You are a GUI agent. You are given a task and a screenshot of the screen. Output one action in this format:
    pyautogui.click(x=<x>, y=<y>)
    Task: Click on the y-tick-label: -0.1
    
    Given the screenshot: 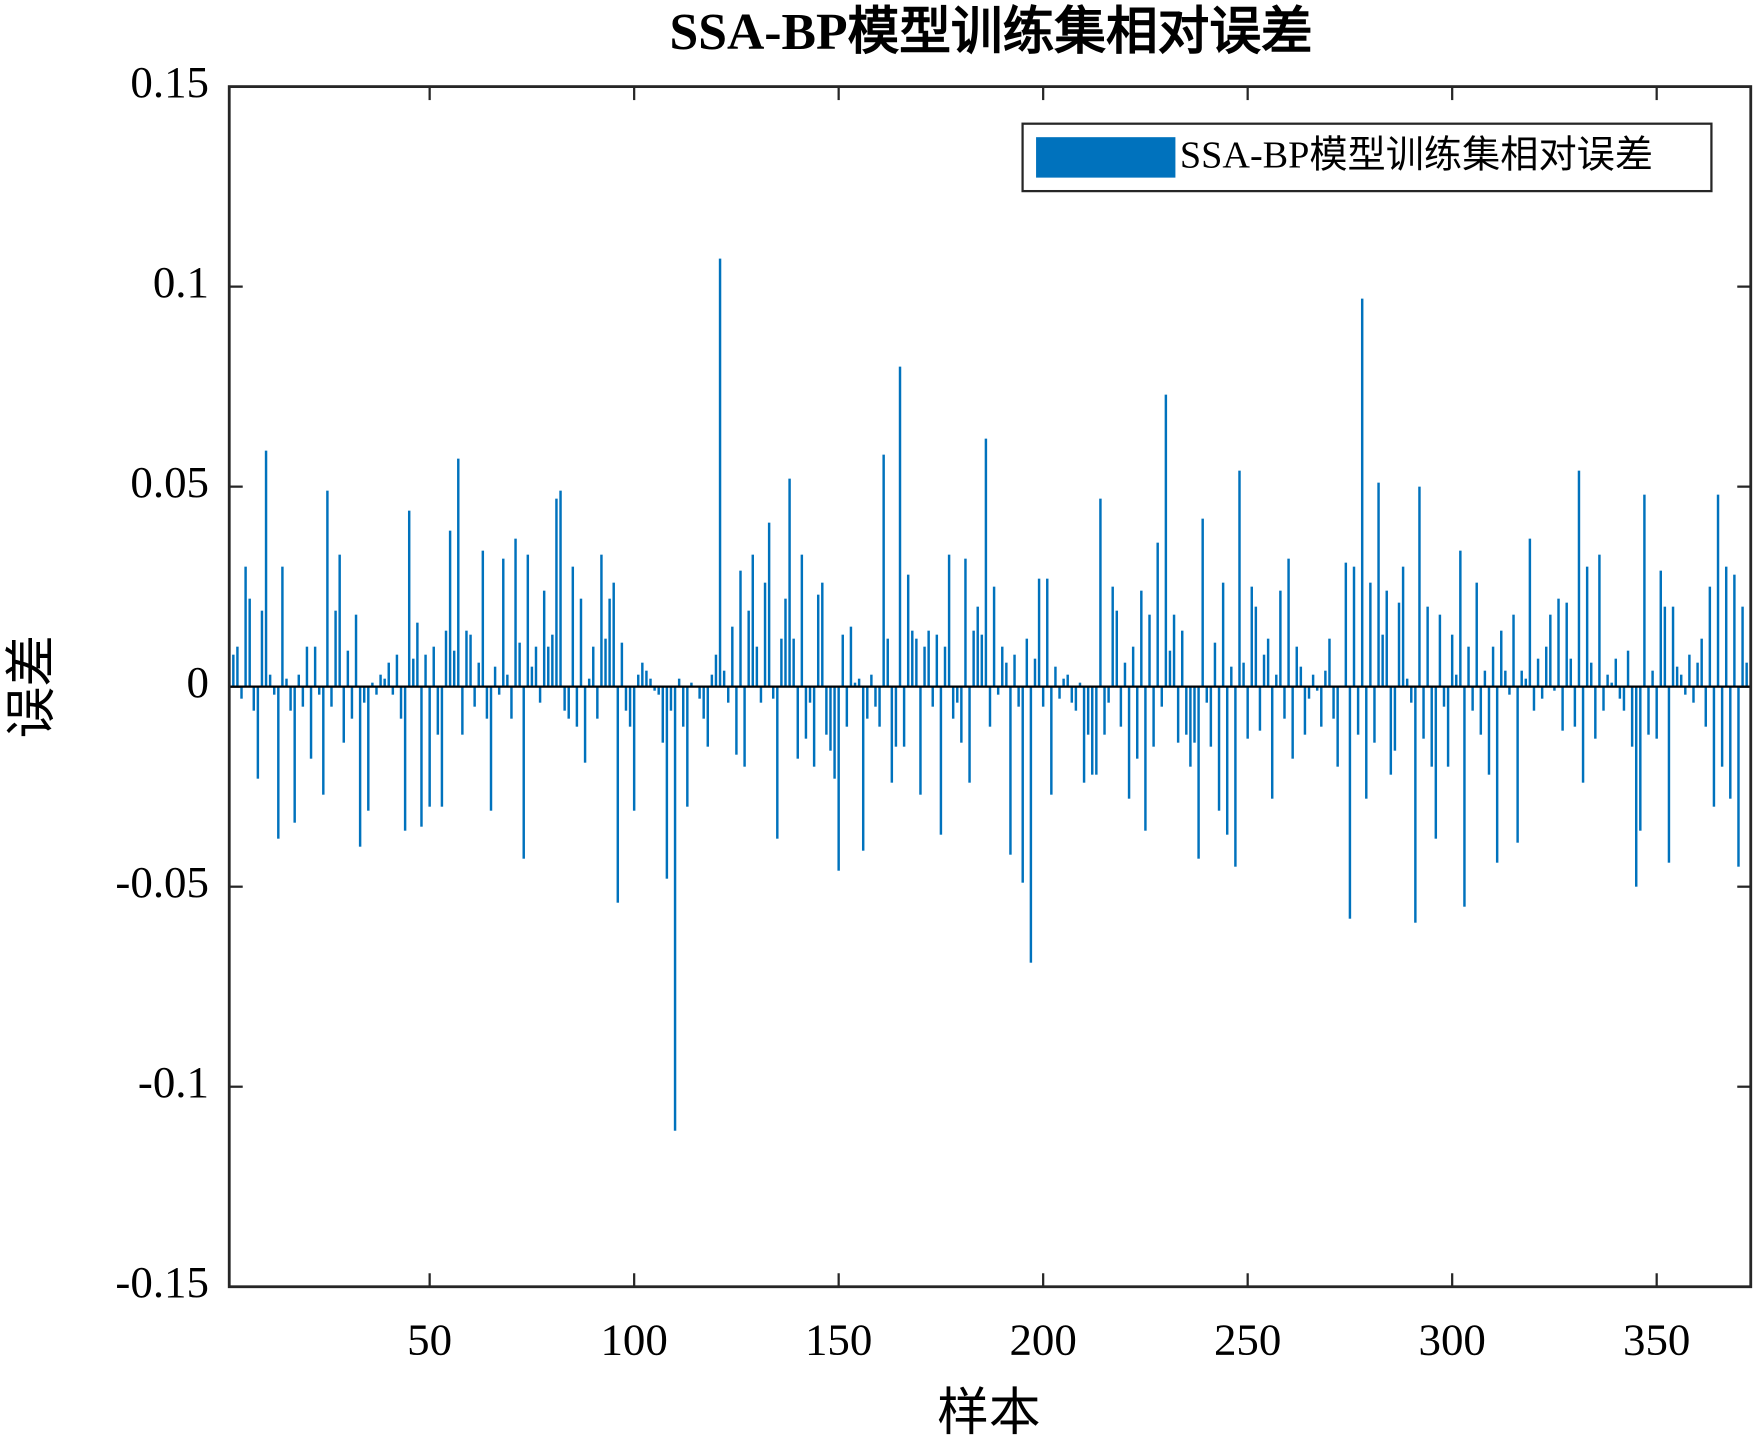 What is the action you would take?
    pyautogui.click(x=173, y=1082)
    